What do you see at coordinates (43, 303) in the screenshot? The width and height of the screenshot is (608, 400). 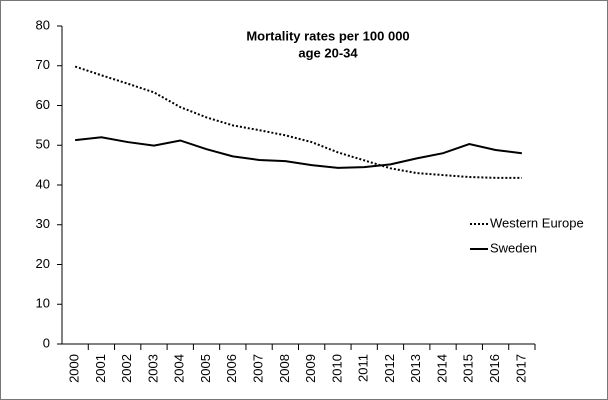 I see `y-tick-label: 10` at bounding box center [43, 303].